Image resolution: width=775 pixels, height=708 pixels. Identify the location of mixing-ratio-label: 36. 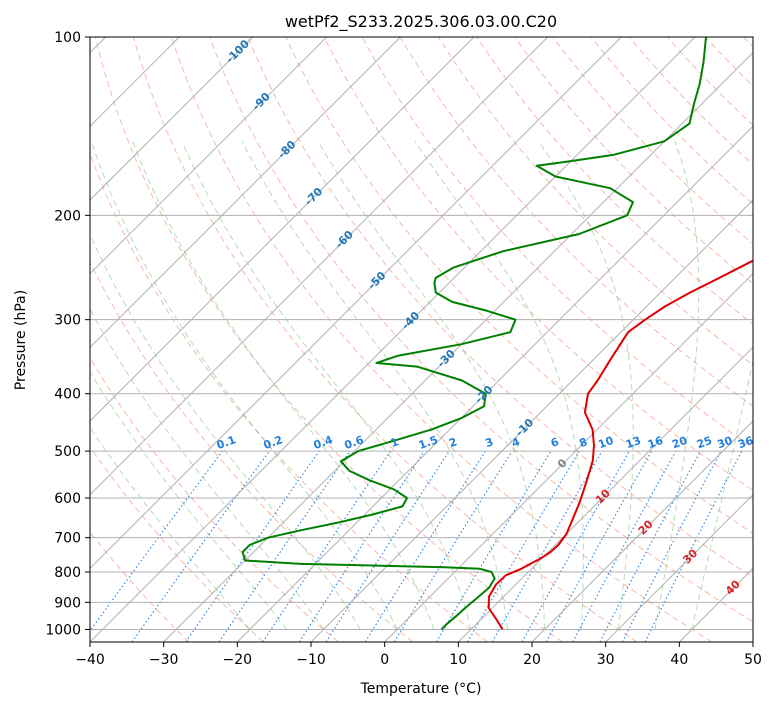
(745, 443).